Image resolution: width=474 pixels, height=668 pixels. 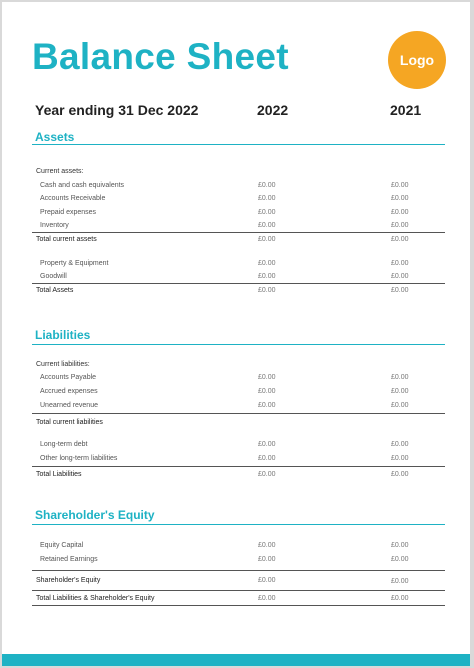 What do you see at coordinates (238, 524) in the screenshot?
I see `equity-divider` at bounding box center [238, 524].